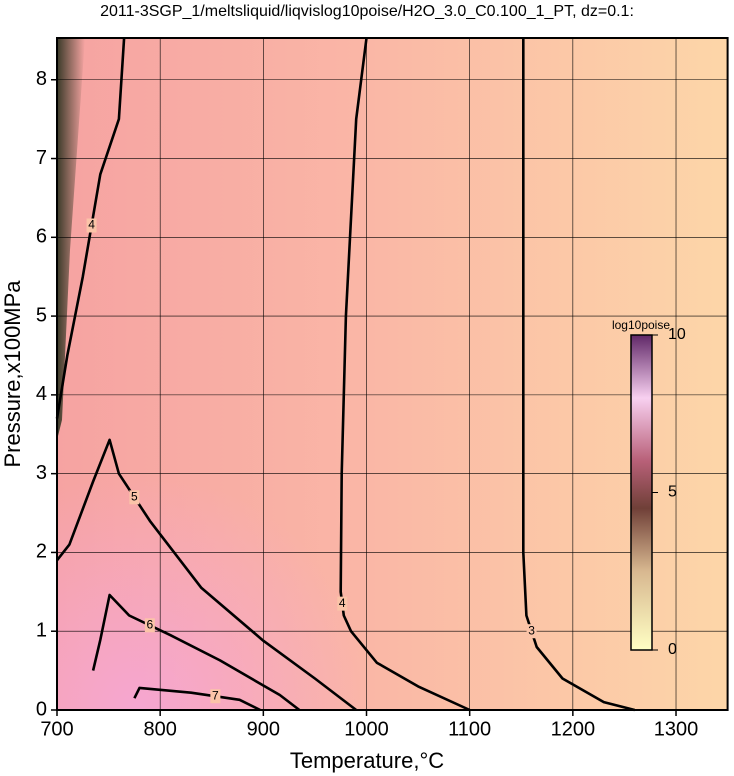 This screenshot has width=734, height=776. Describe the element at coordinates (56, 729) in the screenshot. I see `x-tick-label: 700` at that location.